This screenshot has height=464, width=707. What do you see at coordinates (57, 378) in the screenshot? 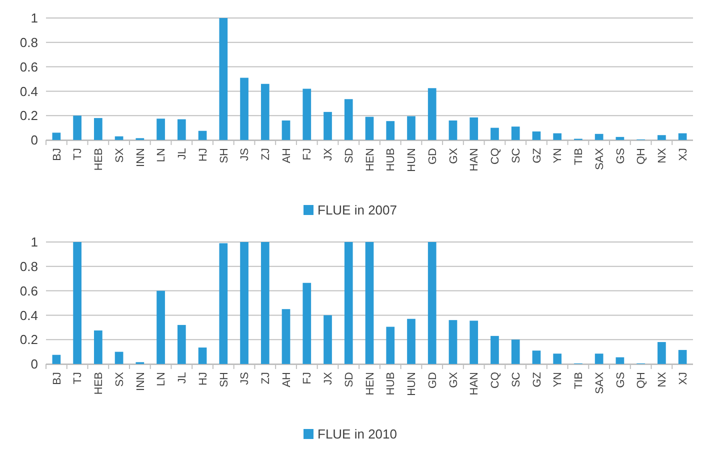
I see `x-tick-label: BJ` at bounding box center [57, 378].